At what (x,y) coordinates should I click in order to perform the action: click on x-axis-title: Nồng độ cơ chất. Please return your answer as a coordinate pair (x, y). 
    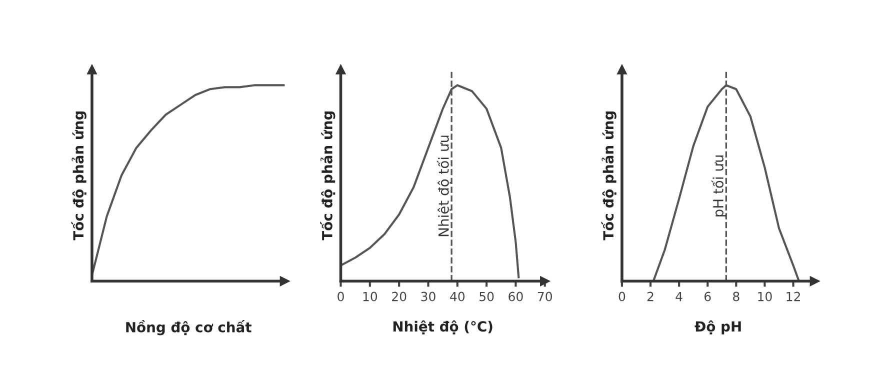
    Looking at the image, I should click on (189, 328).